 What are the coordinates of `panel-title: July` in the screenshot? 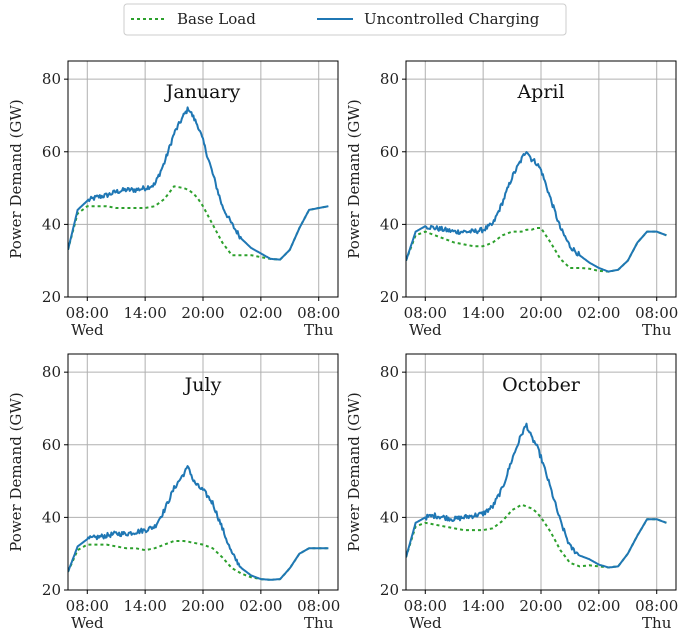 It's located at (202, 385).